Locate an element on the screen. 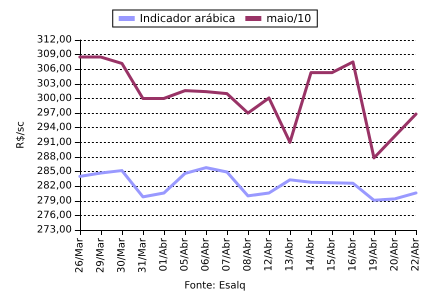 The width and height of the screenshot is (430, 302). x-tick-label: 31/Mar is located at coordinates (142, 255).